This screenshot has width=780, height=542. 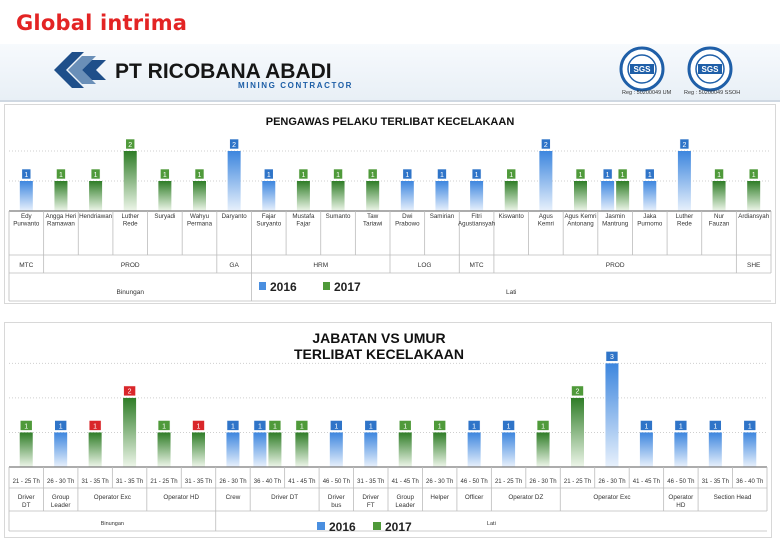 What do you see at coordinates (164, 216) in the screenshot?
I see `category-label: Suryadi` at bounding box center [164, 216].